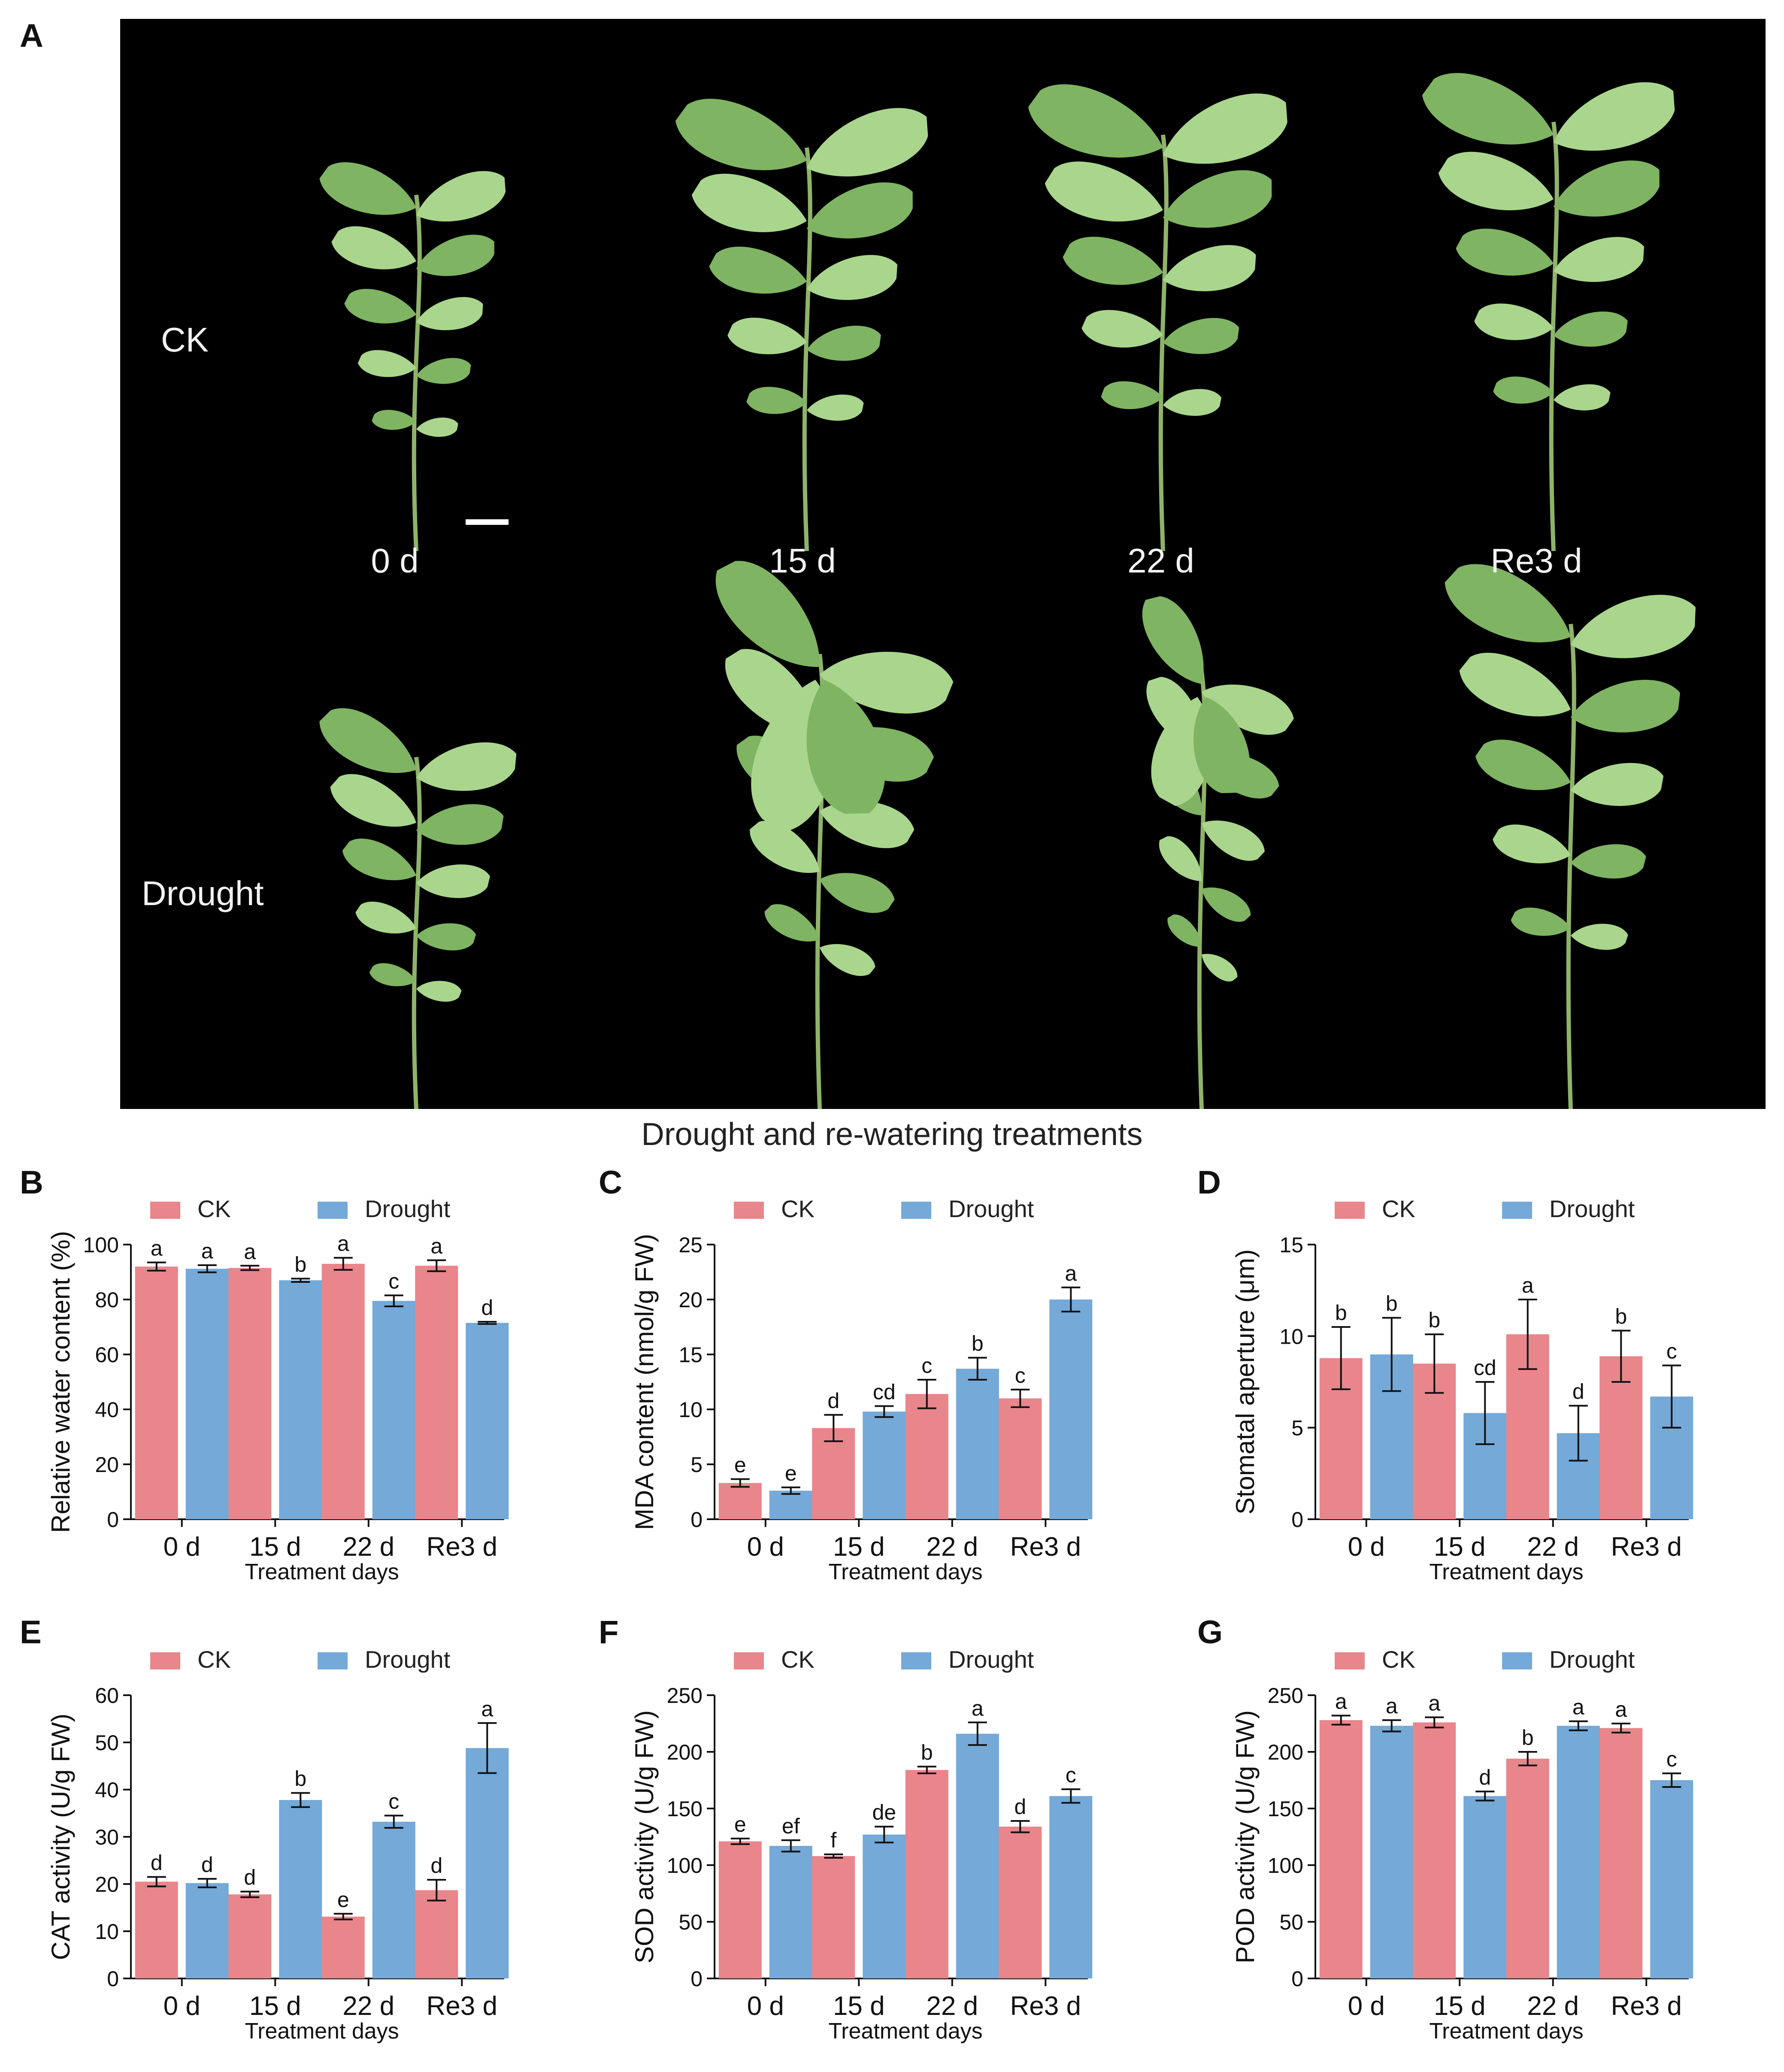 The height and width of the screenshot is (2072, 1784). What do you see at coordinates (343, 1391) in the screenshot?
I see `bar-ck-22d` at bounding box center [343, 1391].